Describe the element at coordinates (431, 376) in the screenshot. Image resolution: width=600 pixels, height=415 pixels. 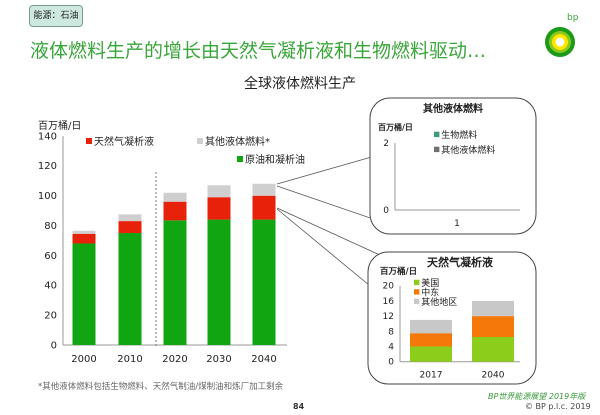
I see `x-tick-label: 2017` at that location.